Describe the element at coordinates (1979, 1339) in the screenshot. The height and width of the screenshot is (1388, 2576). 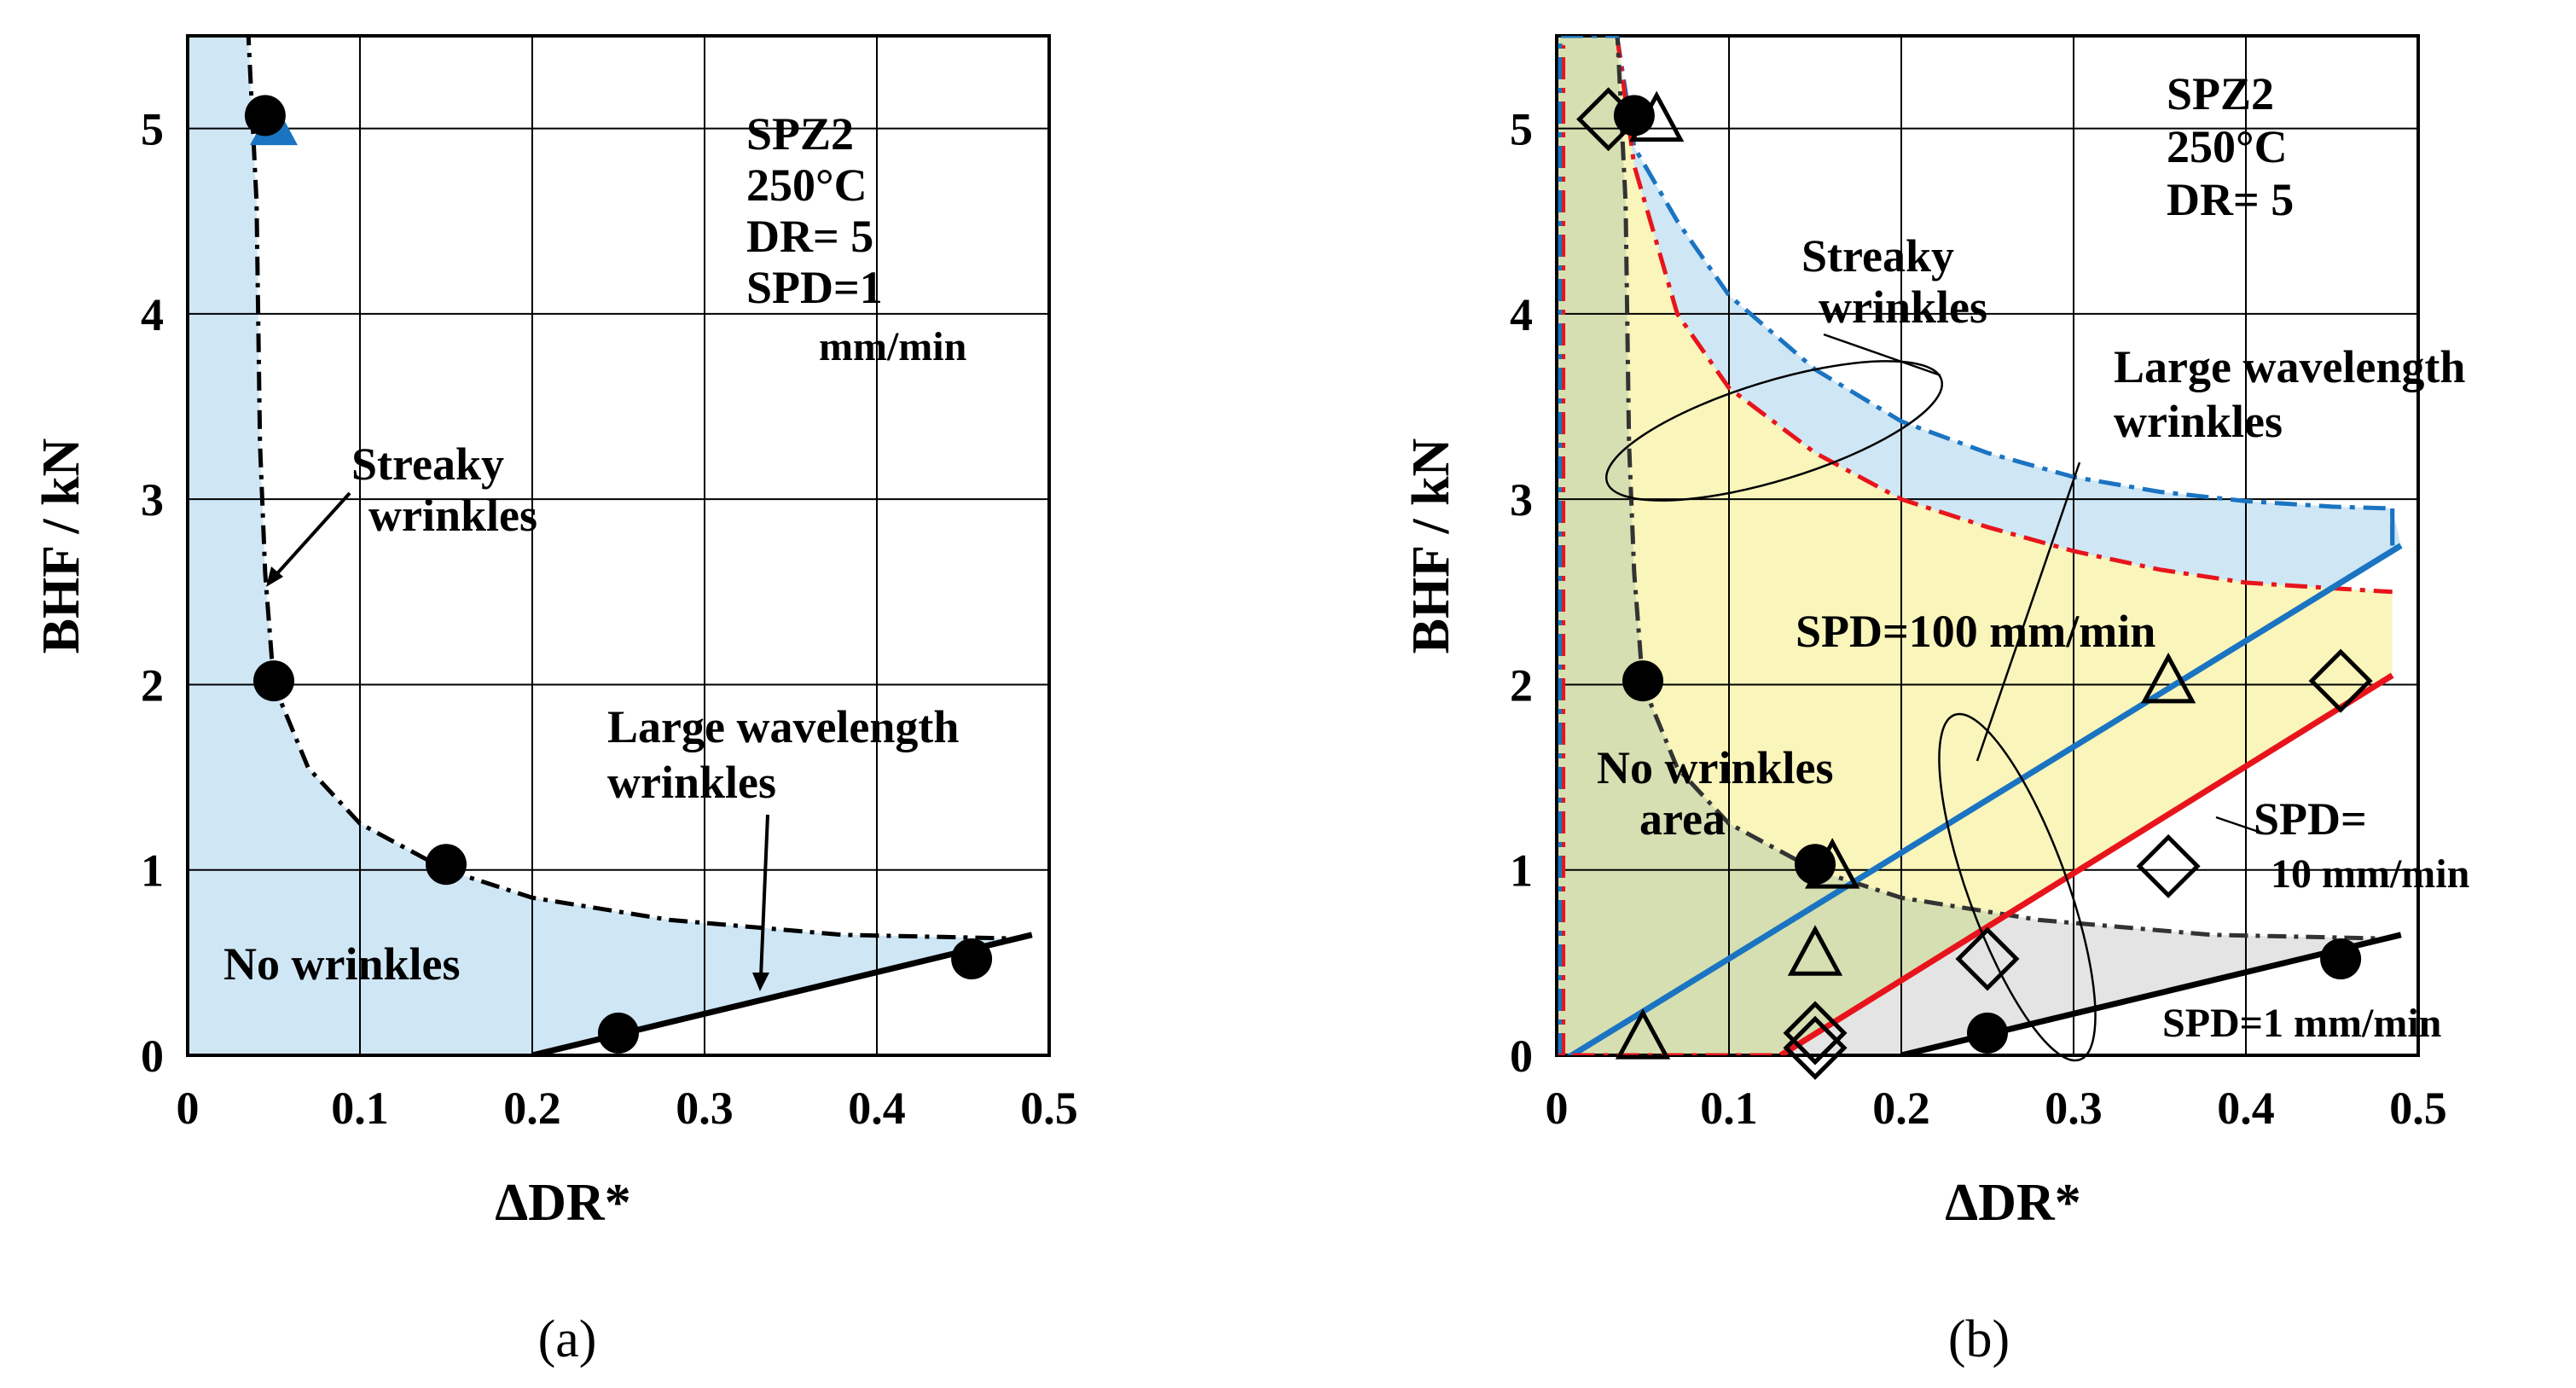
I see `panel-b-caption: (b)` at that location.